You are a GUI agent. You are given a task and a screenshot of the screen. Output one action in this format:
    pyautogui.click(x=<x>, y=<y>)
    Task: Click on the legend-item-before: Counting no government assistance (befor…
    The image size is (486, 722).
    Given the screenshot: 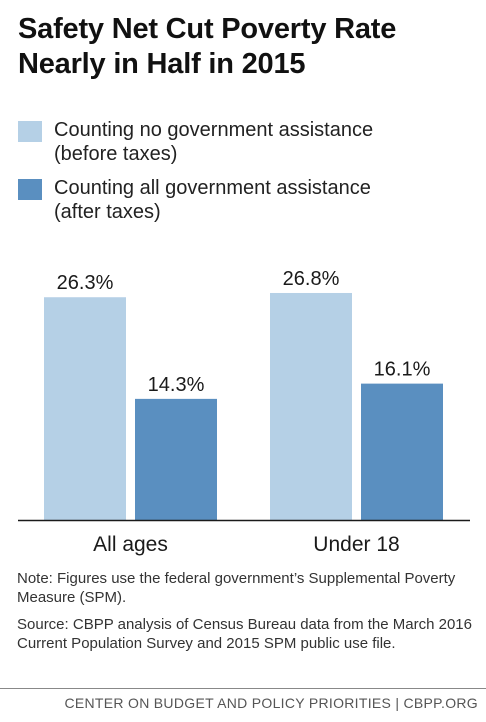 What is the action you would take?
    pyautogui.click(x=248, y=142)
    